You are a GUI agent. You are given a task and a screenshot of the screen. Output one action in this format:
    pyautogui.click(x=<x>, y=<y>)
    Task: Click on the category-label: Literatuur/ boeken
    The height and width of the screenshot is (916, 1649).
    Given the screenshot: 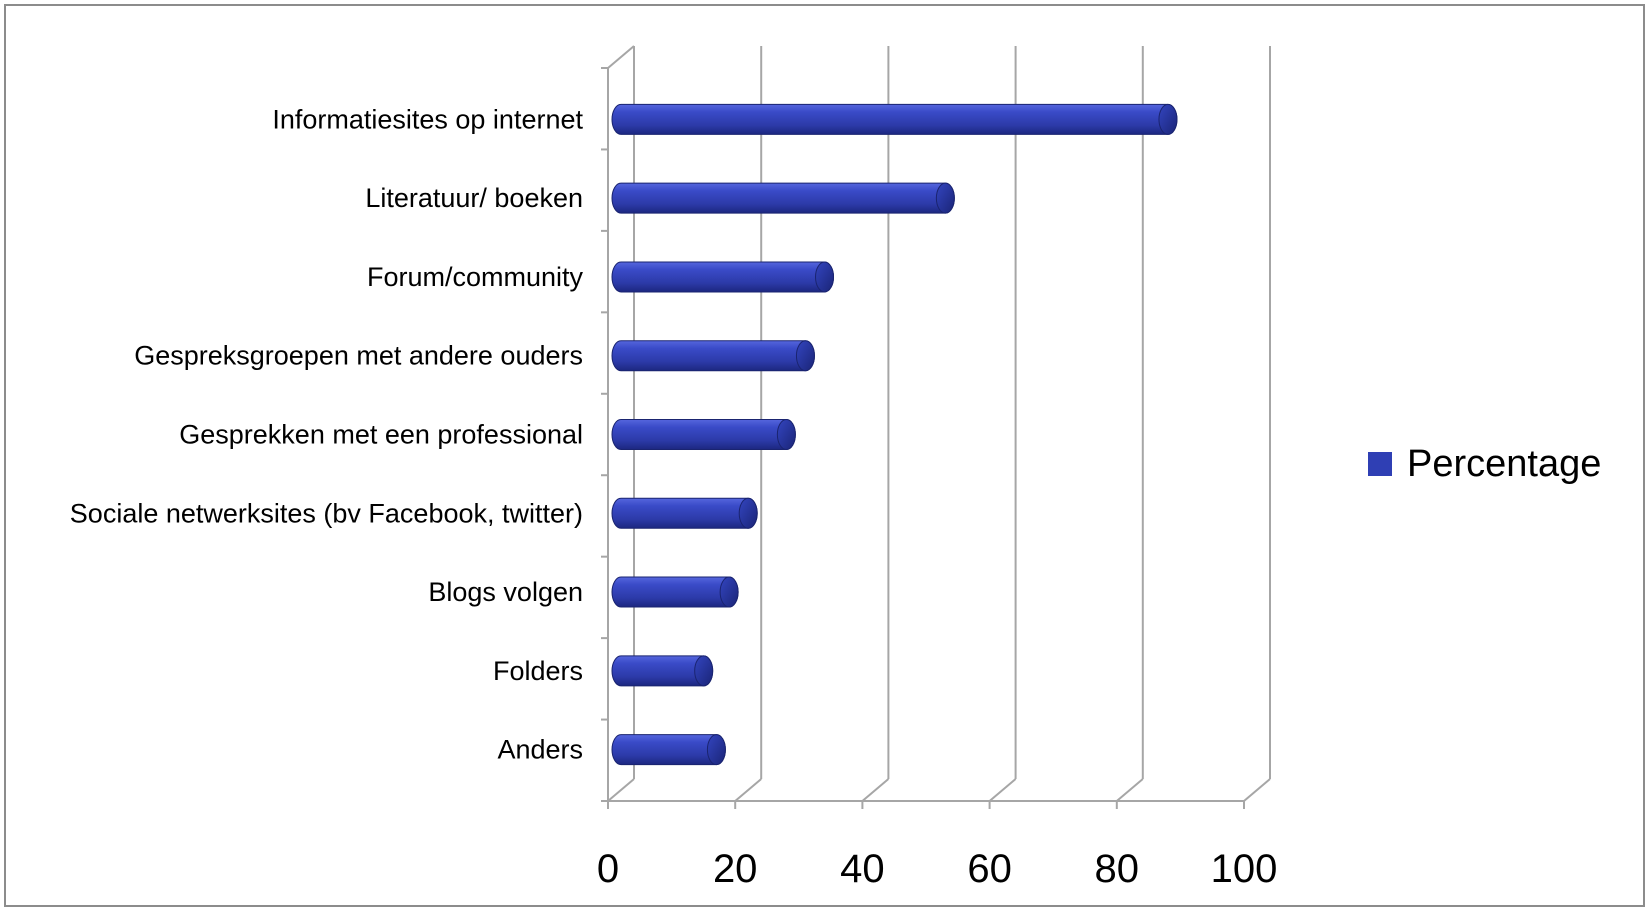 What is the action you would take?
    pyautogui.click(x=474, y=198)
    